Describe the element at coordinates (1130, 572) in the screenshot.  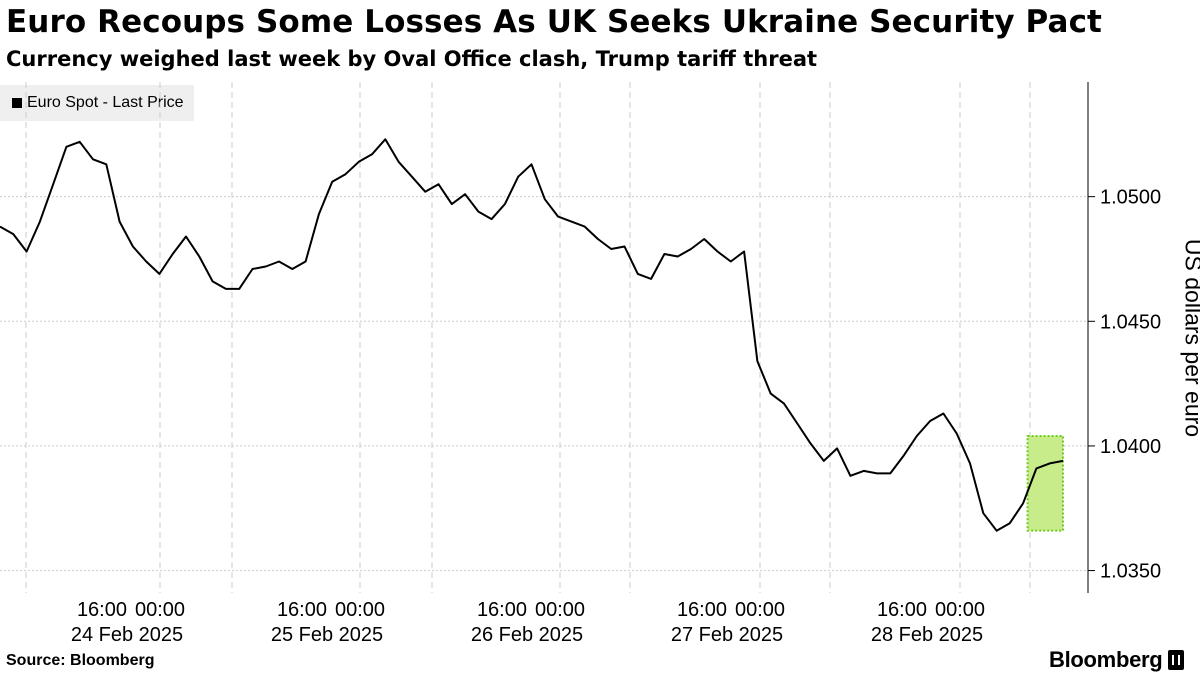
I see `y-tick-label: 1.0350` at that location.